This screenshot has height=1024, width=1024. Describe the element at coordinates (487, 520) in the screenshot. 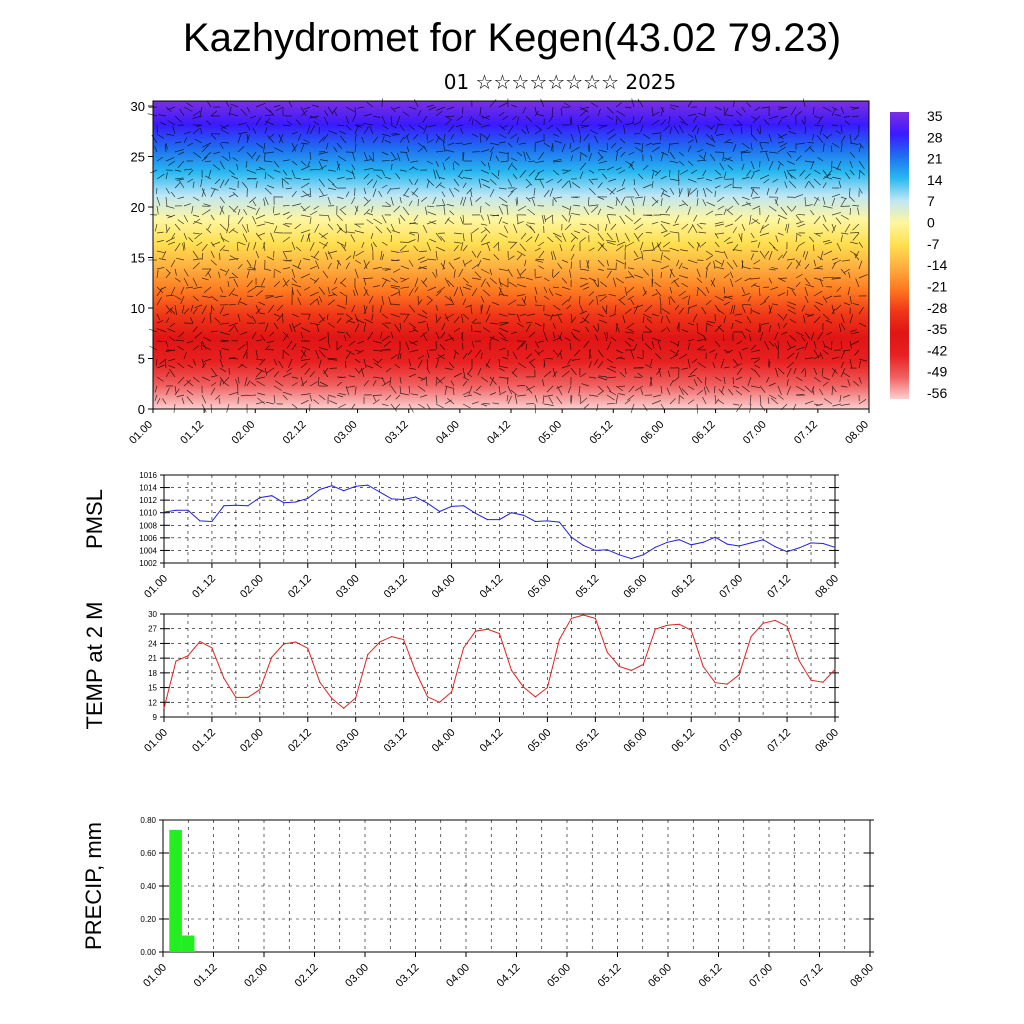

I see `pmsl-point` at that location.